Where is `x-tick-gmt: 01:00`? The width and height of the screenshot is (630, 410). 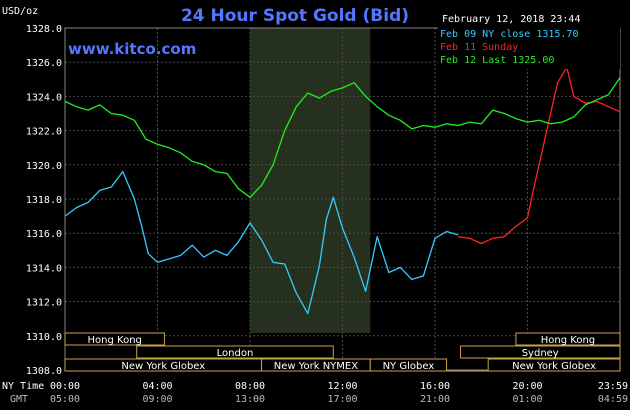
x-tick-gmt: 01:00 is located at coordinates (527, 399).